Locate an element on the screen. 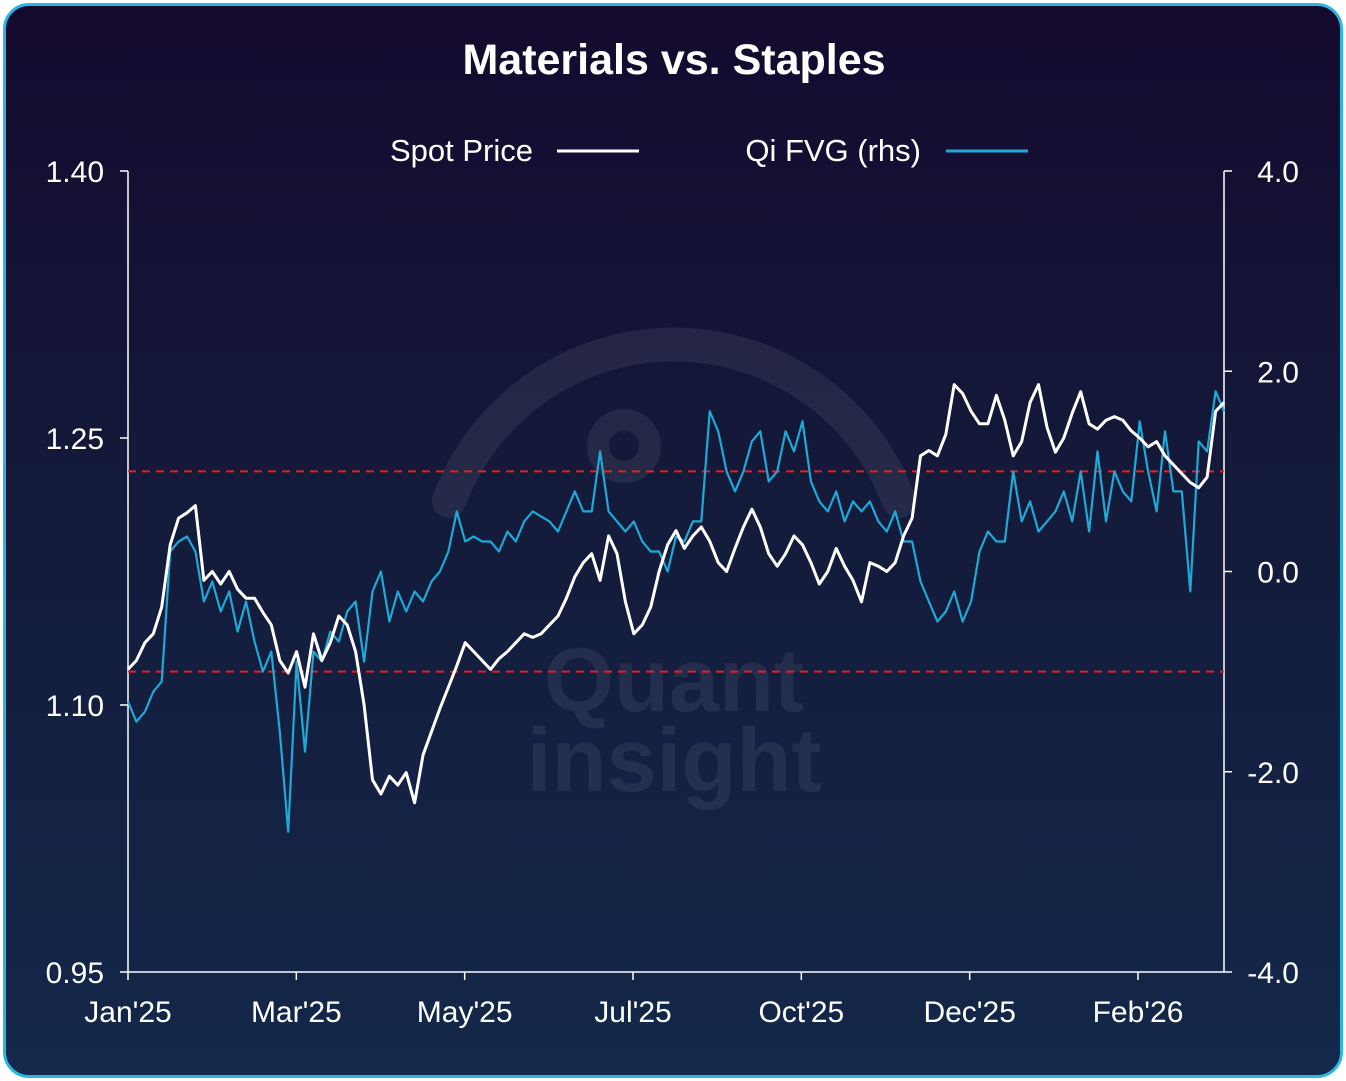 This screenshot has width=1346, height=1081. x-tick-label: Feb'26 is located at coordinates (1138, 1012).